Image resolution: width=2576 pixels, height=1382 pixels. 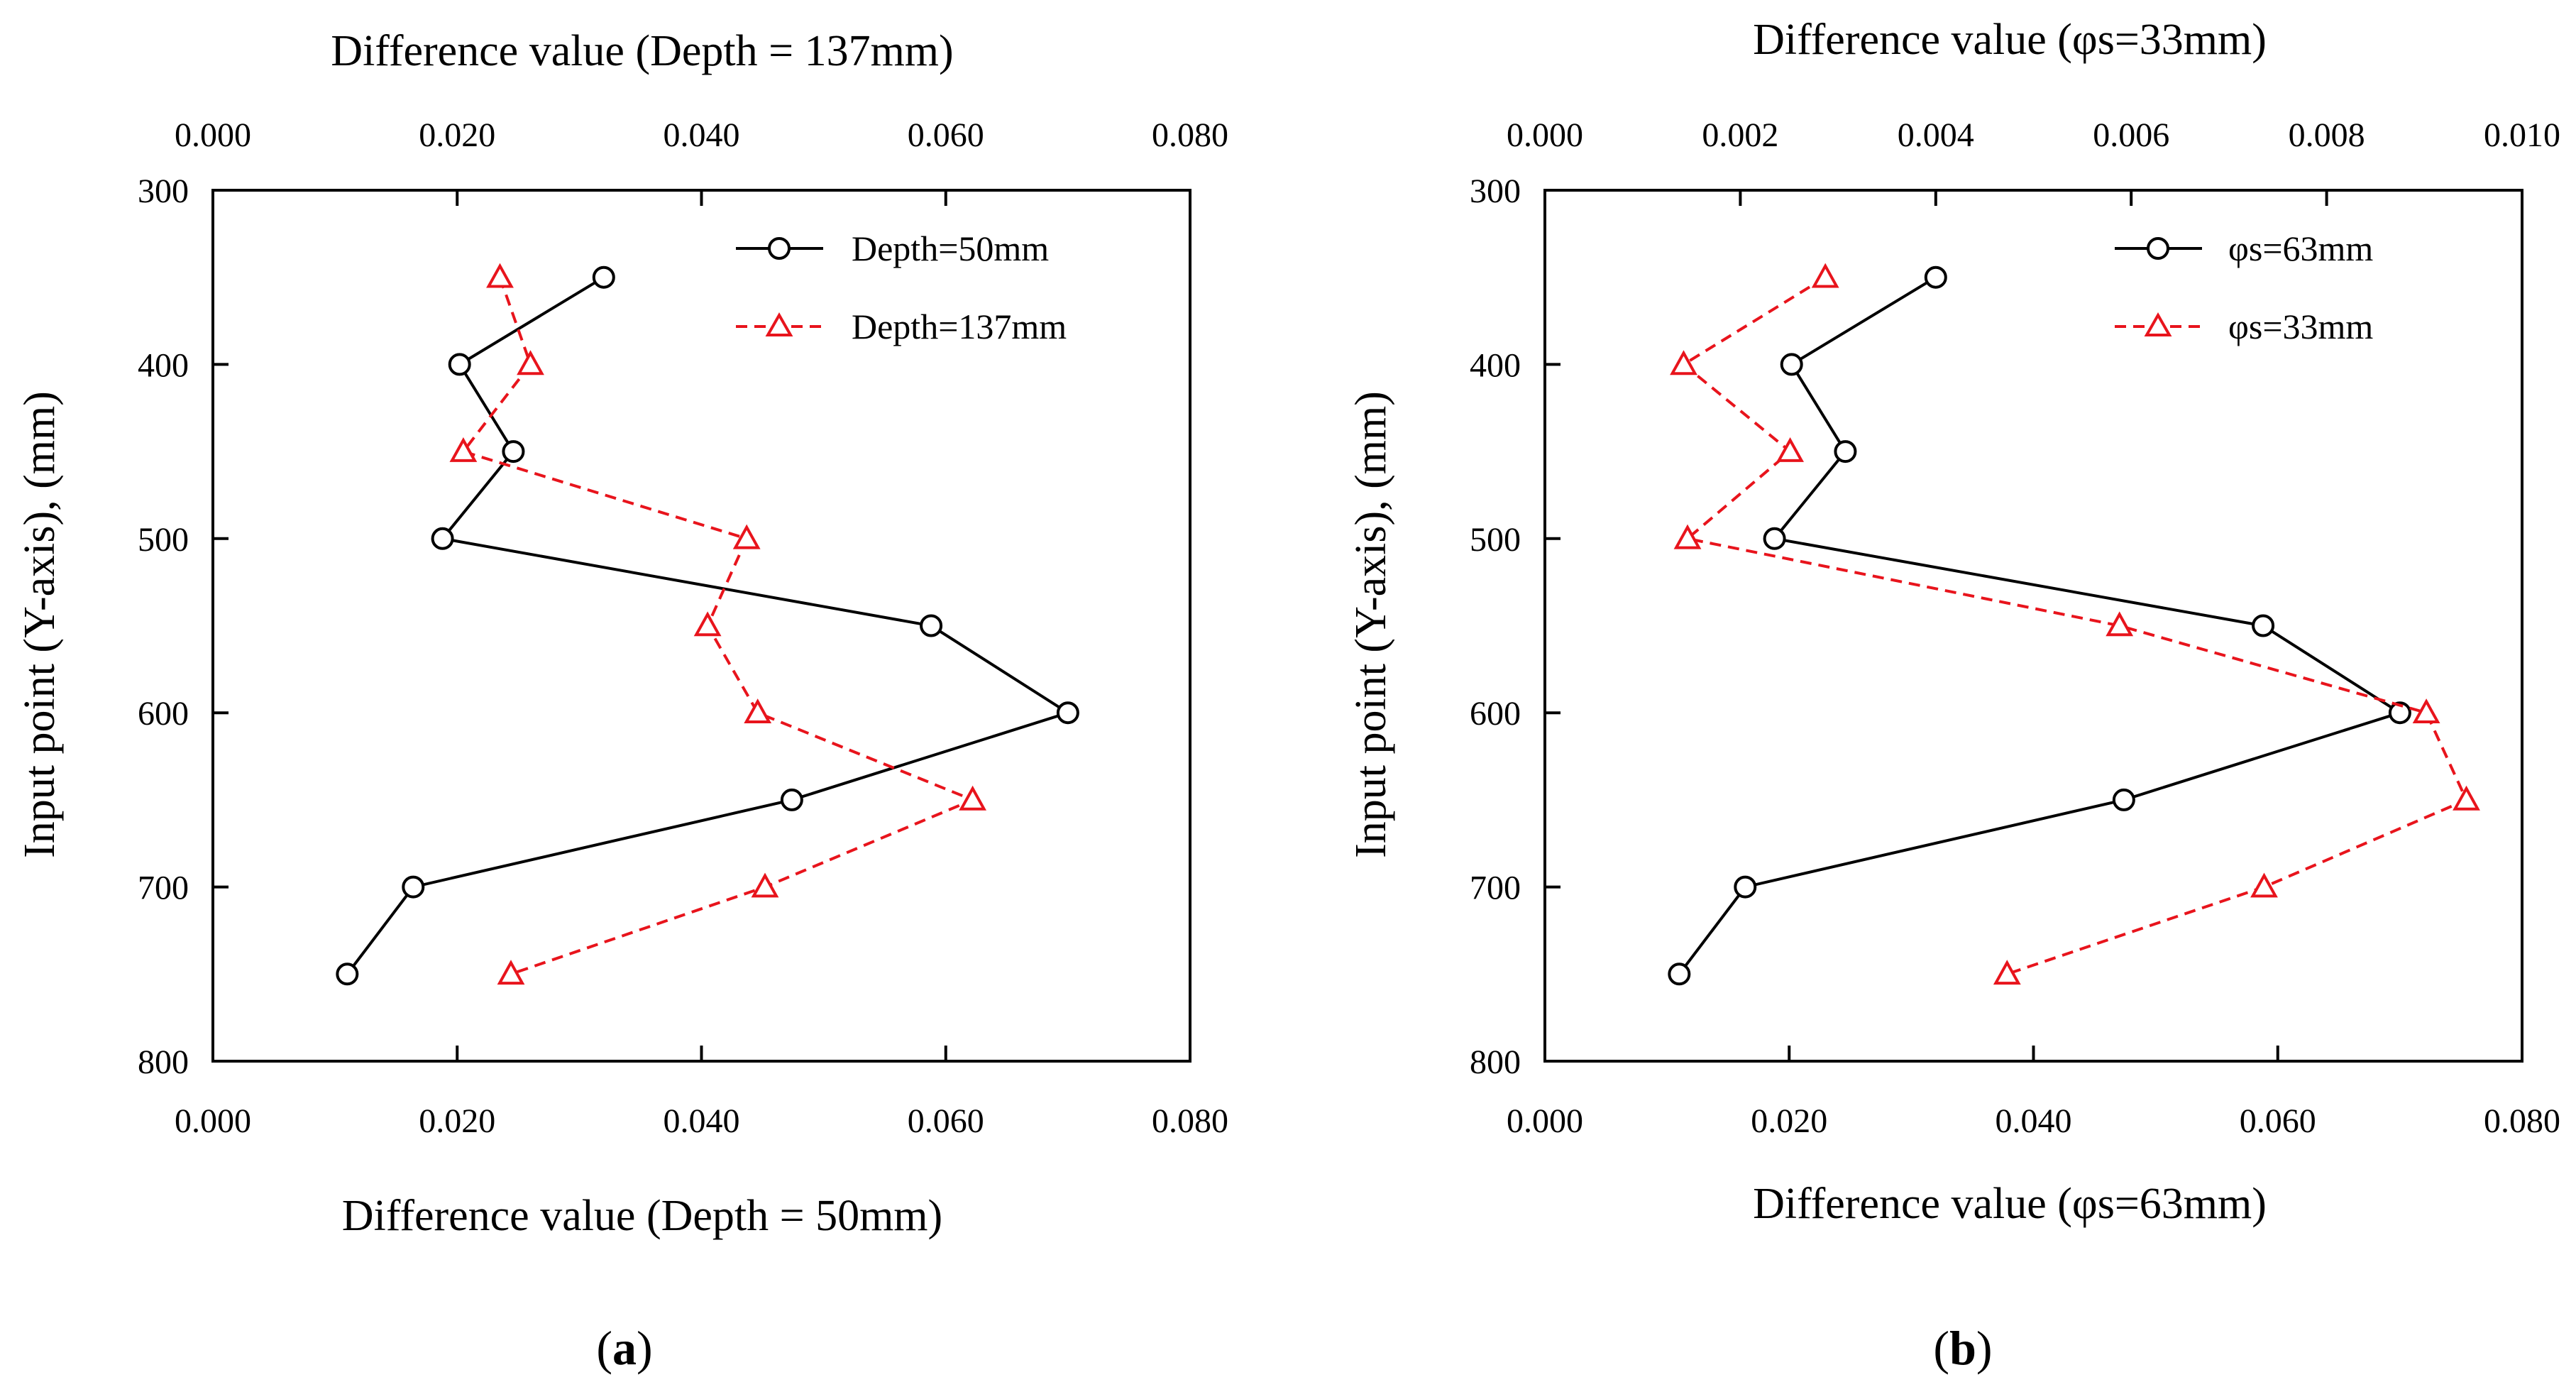 I want to click on panel-a-y-axis-title: Input point (Y-axis), (mm), so click(x=40, y=624).